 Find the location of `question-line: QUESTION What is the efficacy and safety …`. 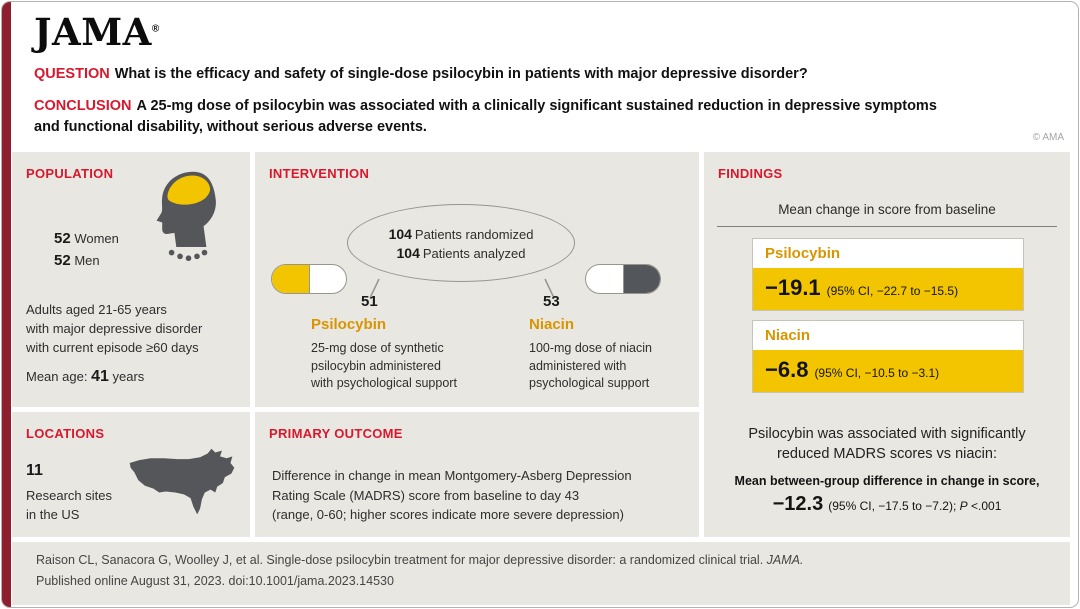

question-line: QUESTION What is the efficacy and safety … is located at coordinates (421, 74).